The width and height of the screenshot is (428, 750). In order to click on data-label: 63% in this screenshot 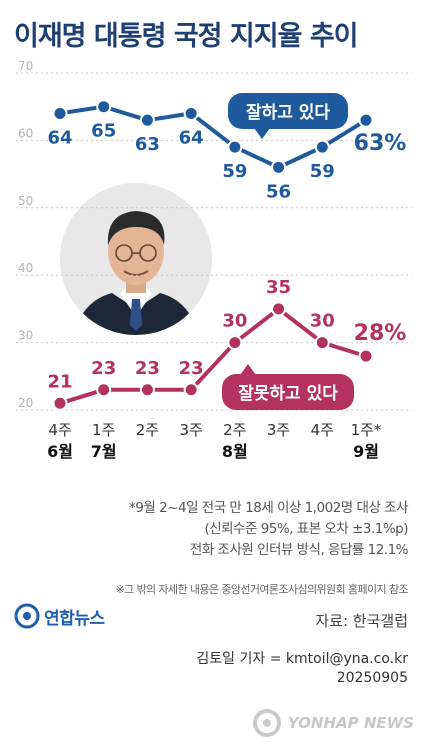, I will do `click(380, 143)`.